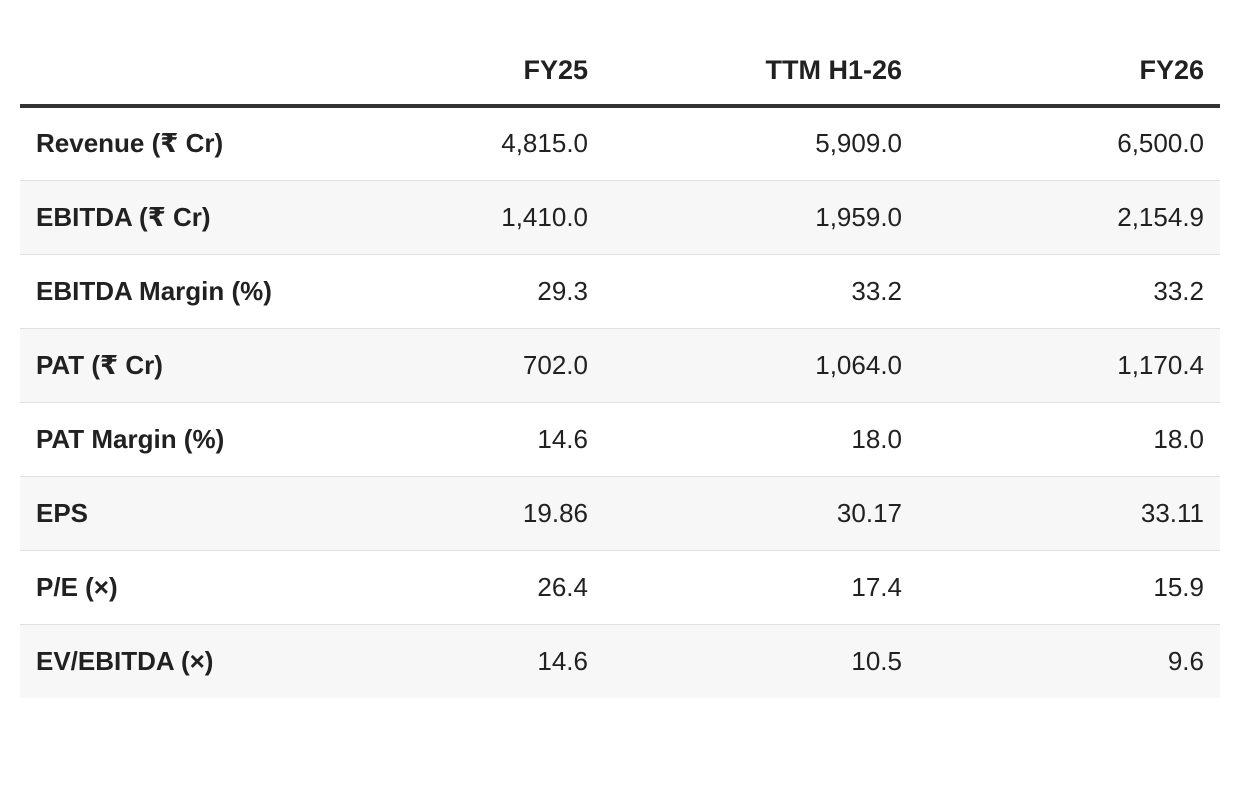 This screenshot has height=788, width=1240. Describe the element at coordinates (165, 72) in the screenshot. I see `header-label-column` at that location.